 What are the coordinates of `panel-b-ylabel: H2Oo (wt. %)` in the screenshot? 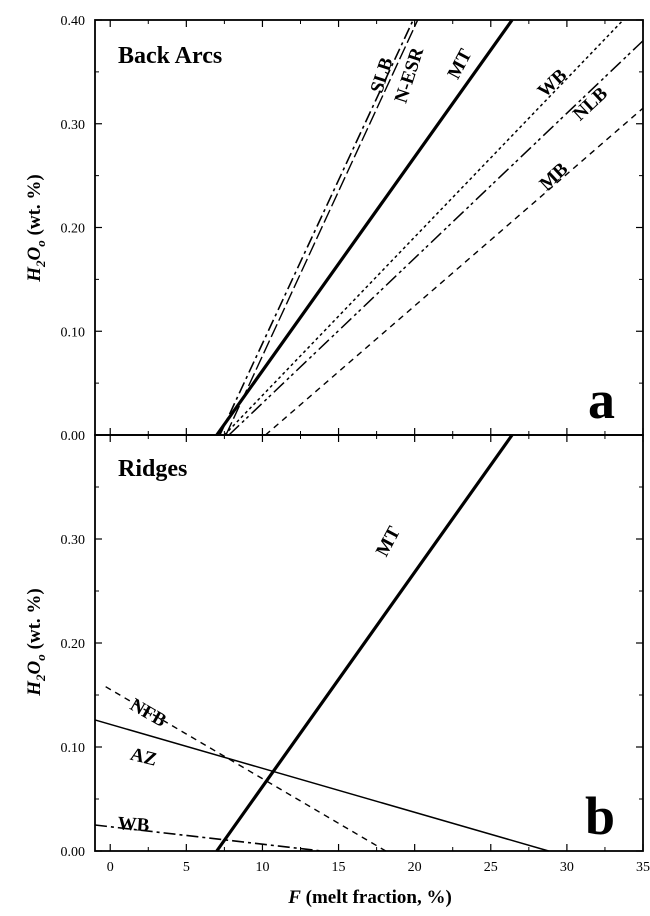 It's located at (36, 642).